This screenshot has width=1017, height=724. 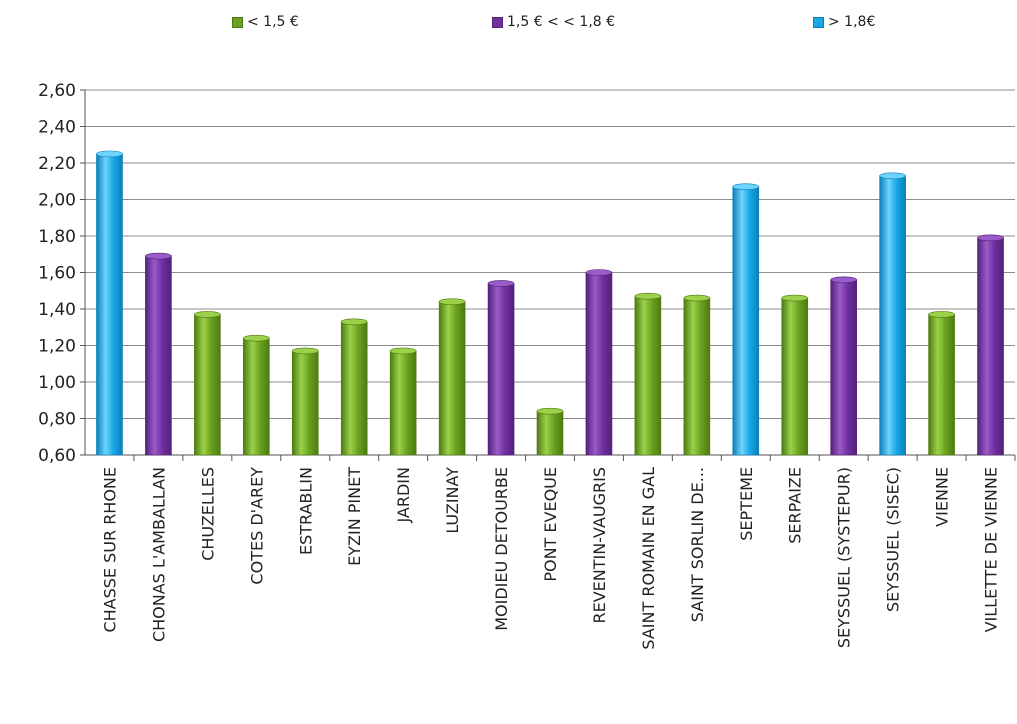 I want to click on y-tick-label: 2,40, so click(x=57, y=128).